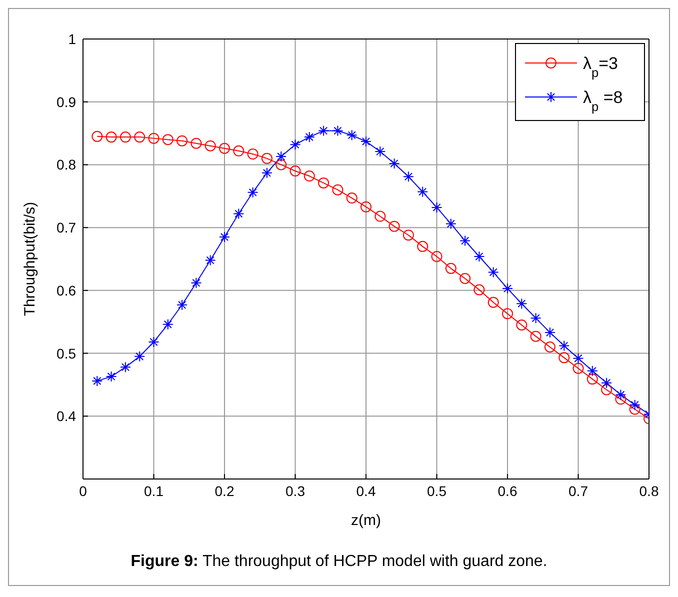 The height and width of the screenshot is (597, 678). I want to click on caption: Figure 9: The throughput of HCPP model with guard zone., so click(339, 562).